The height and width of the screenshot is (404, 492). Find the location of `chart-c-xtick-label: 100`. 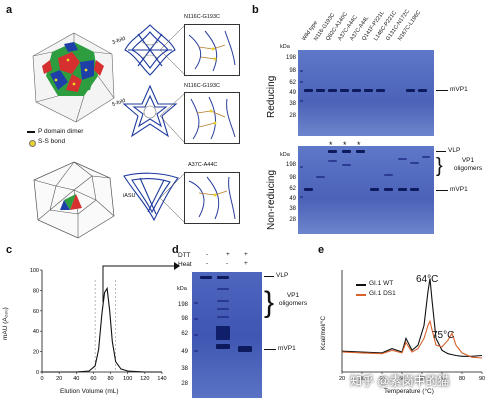

chart-c-xtick-label: 100 is located at coordinates (127, 379).